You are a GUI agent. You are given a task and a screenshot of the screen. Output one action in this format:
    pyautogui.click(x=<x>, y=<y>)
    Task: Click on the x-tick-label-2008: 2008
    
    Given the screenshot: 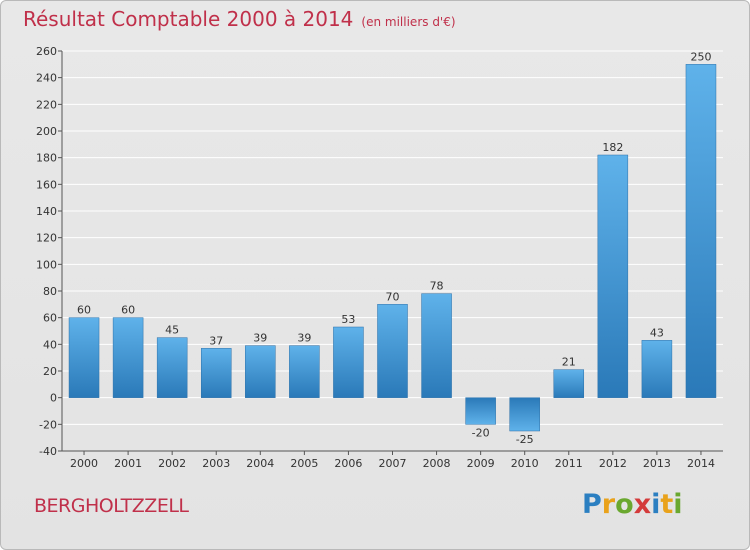 What is the action you would take?
    pyautogui.click(x=437, y=463)
    